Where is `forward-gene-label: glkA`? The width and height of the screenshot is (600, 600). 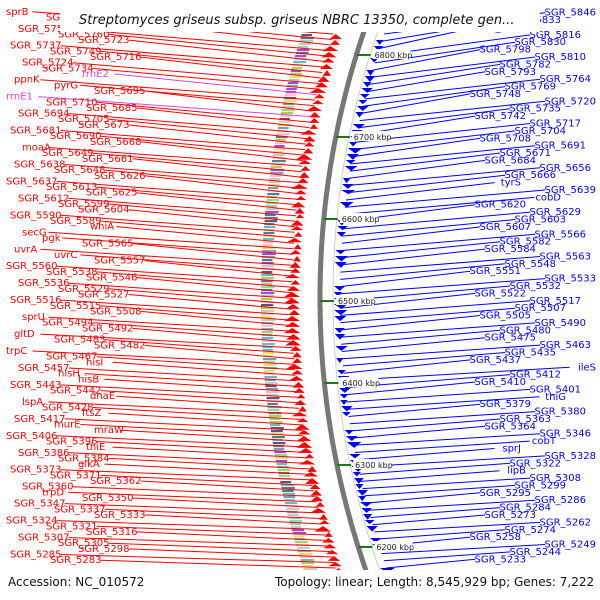
forward-gene-label: glkA is located at coordinates (89, 464).